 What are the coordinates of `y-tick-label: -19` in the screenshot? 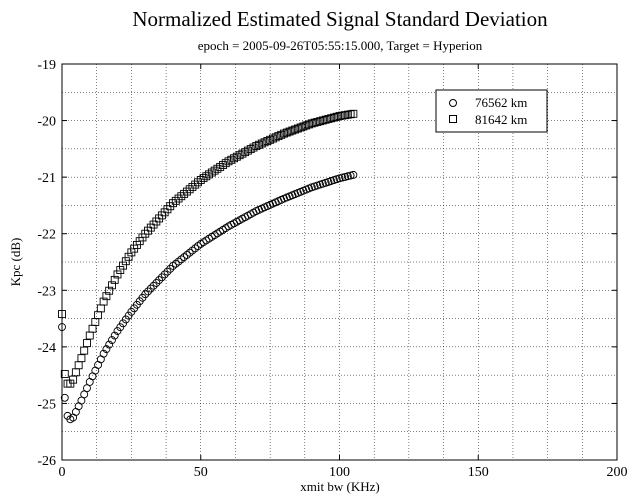 It's located at (46, 65).